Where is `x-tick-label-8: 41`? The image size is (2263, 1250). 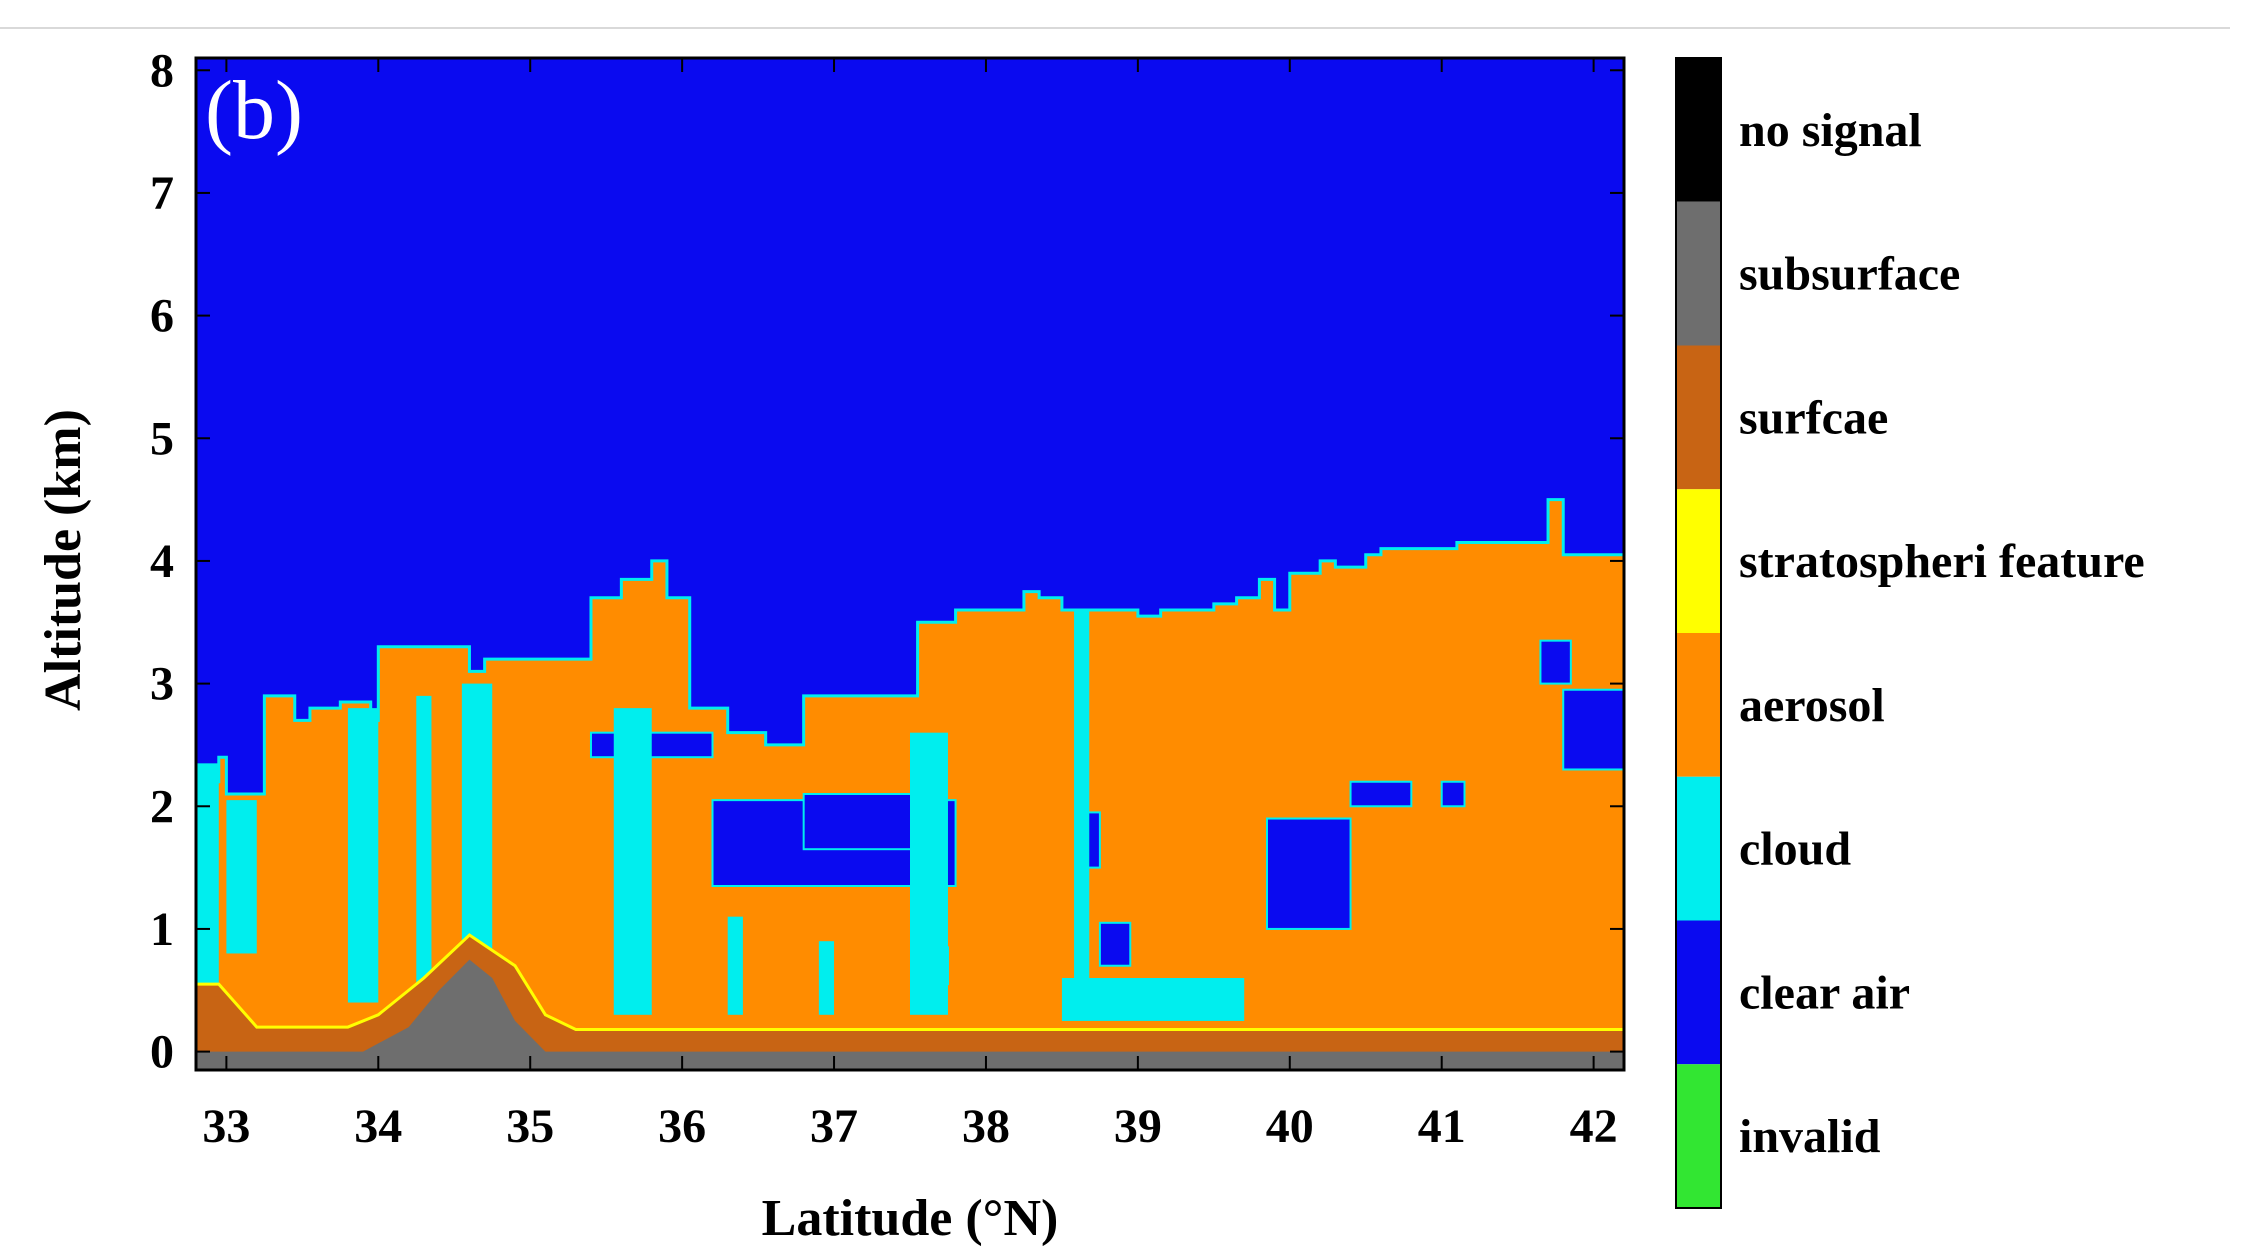
x-tick-label-8: 41 is located at coordinates (1442, 1126).